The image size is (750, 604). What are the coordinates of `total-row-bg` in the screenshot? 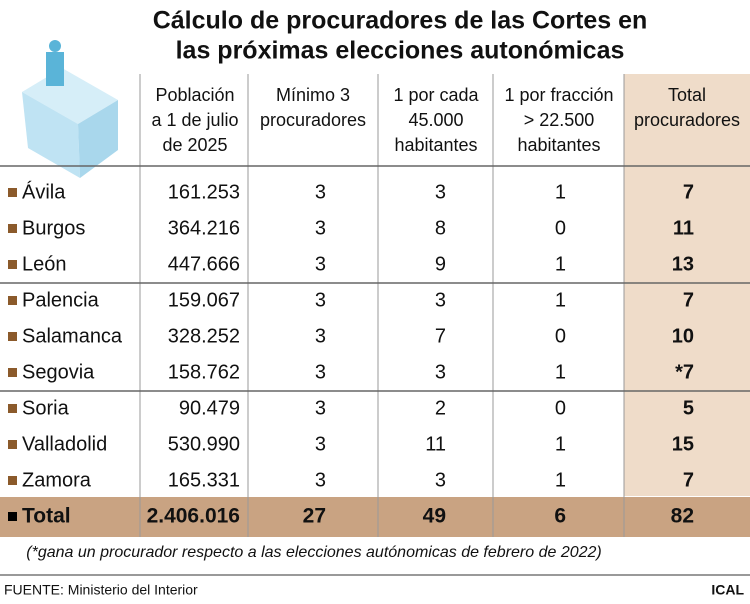 It's located at (375, 517).